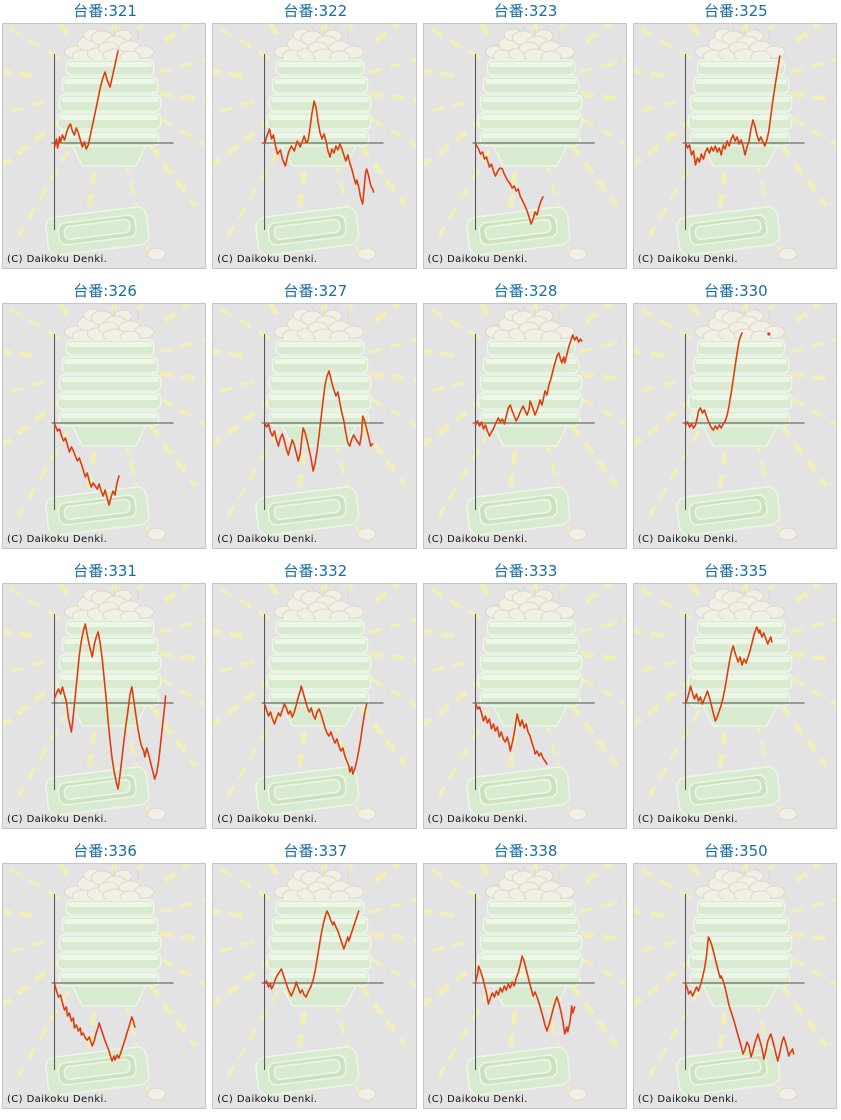 The image size is (841, 1120). What do you see at coordinates (105, 291) in the screenshot?
I see `machine-number-link: 台番:326` at bounding box center [105, 291].